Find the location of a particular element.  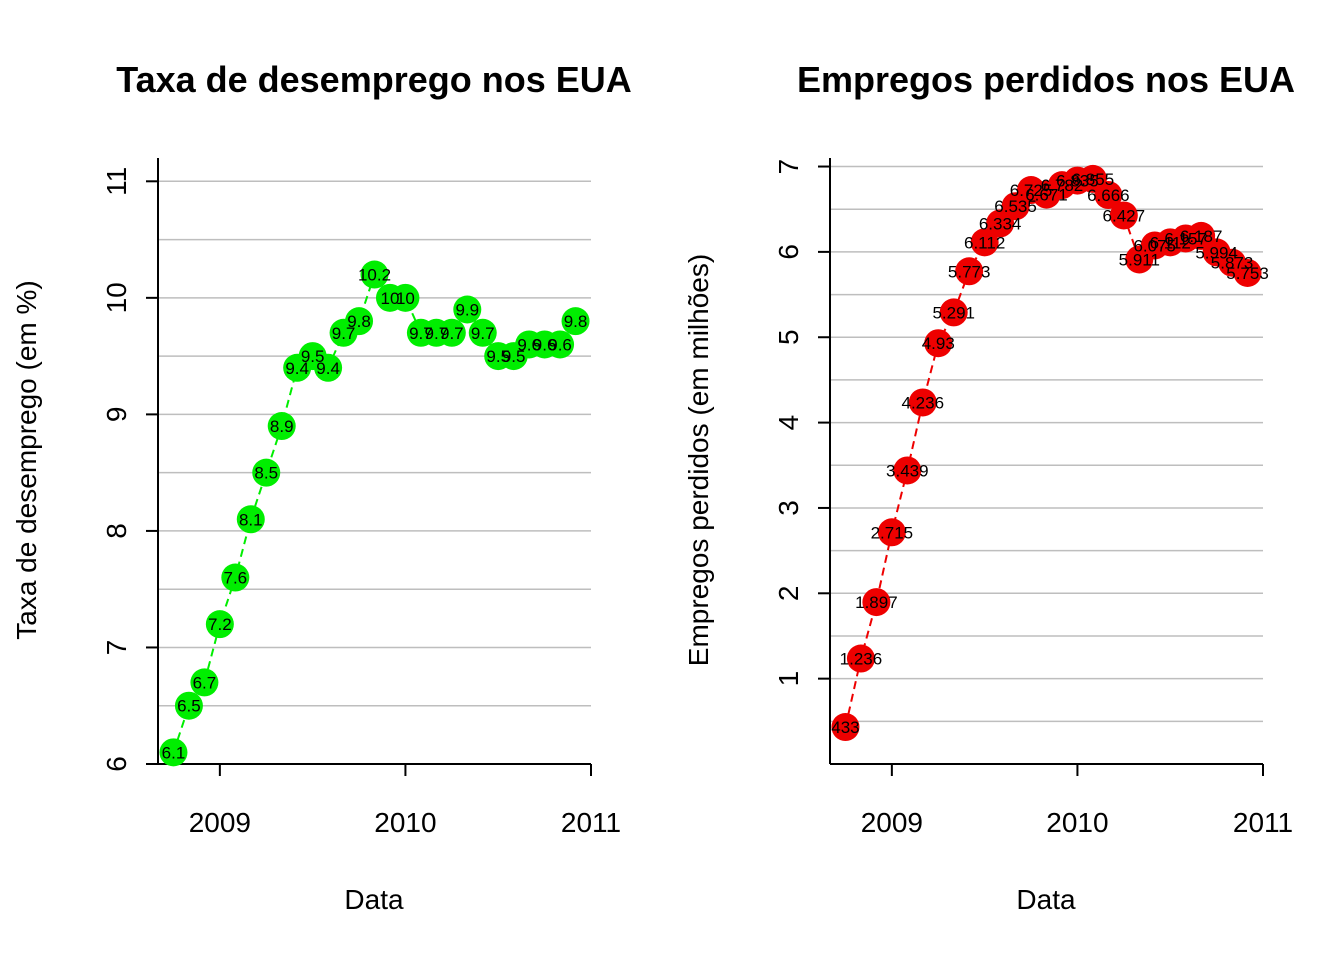

data-label: 6.666 is located at coordinates (1108, 195).